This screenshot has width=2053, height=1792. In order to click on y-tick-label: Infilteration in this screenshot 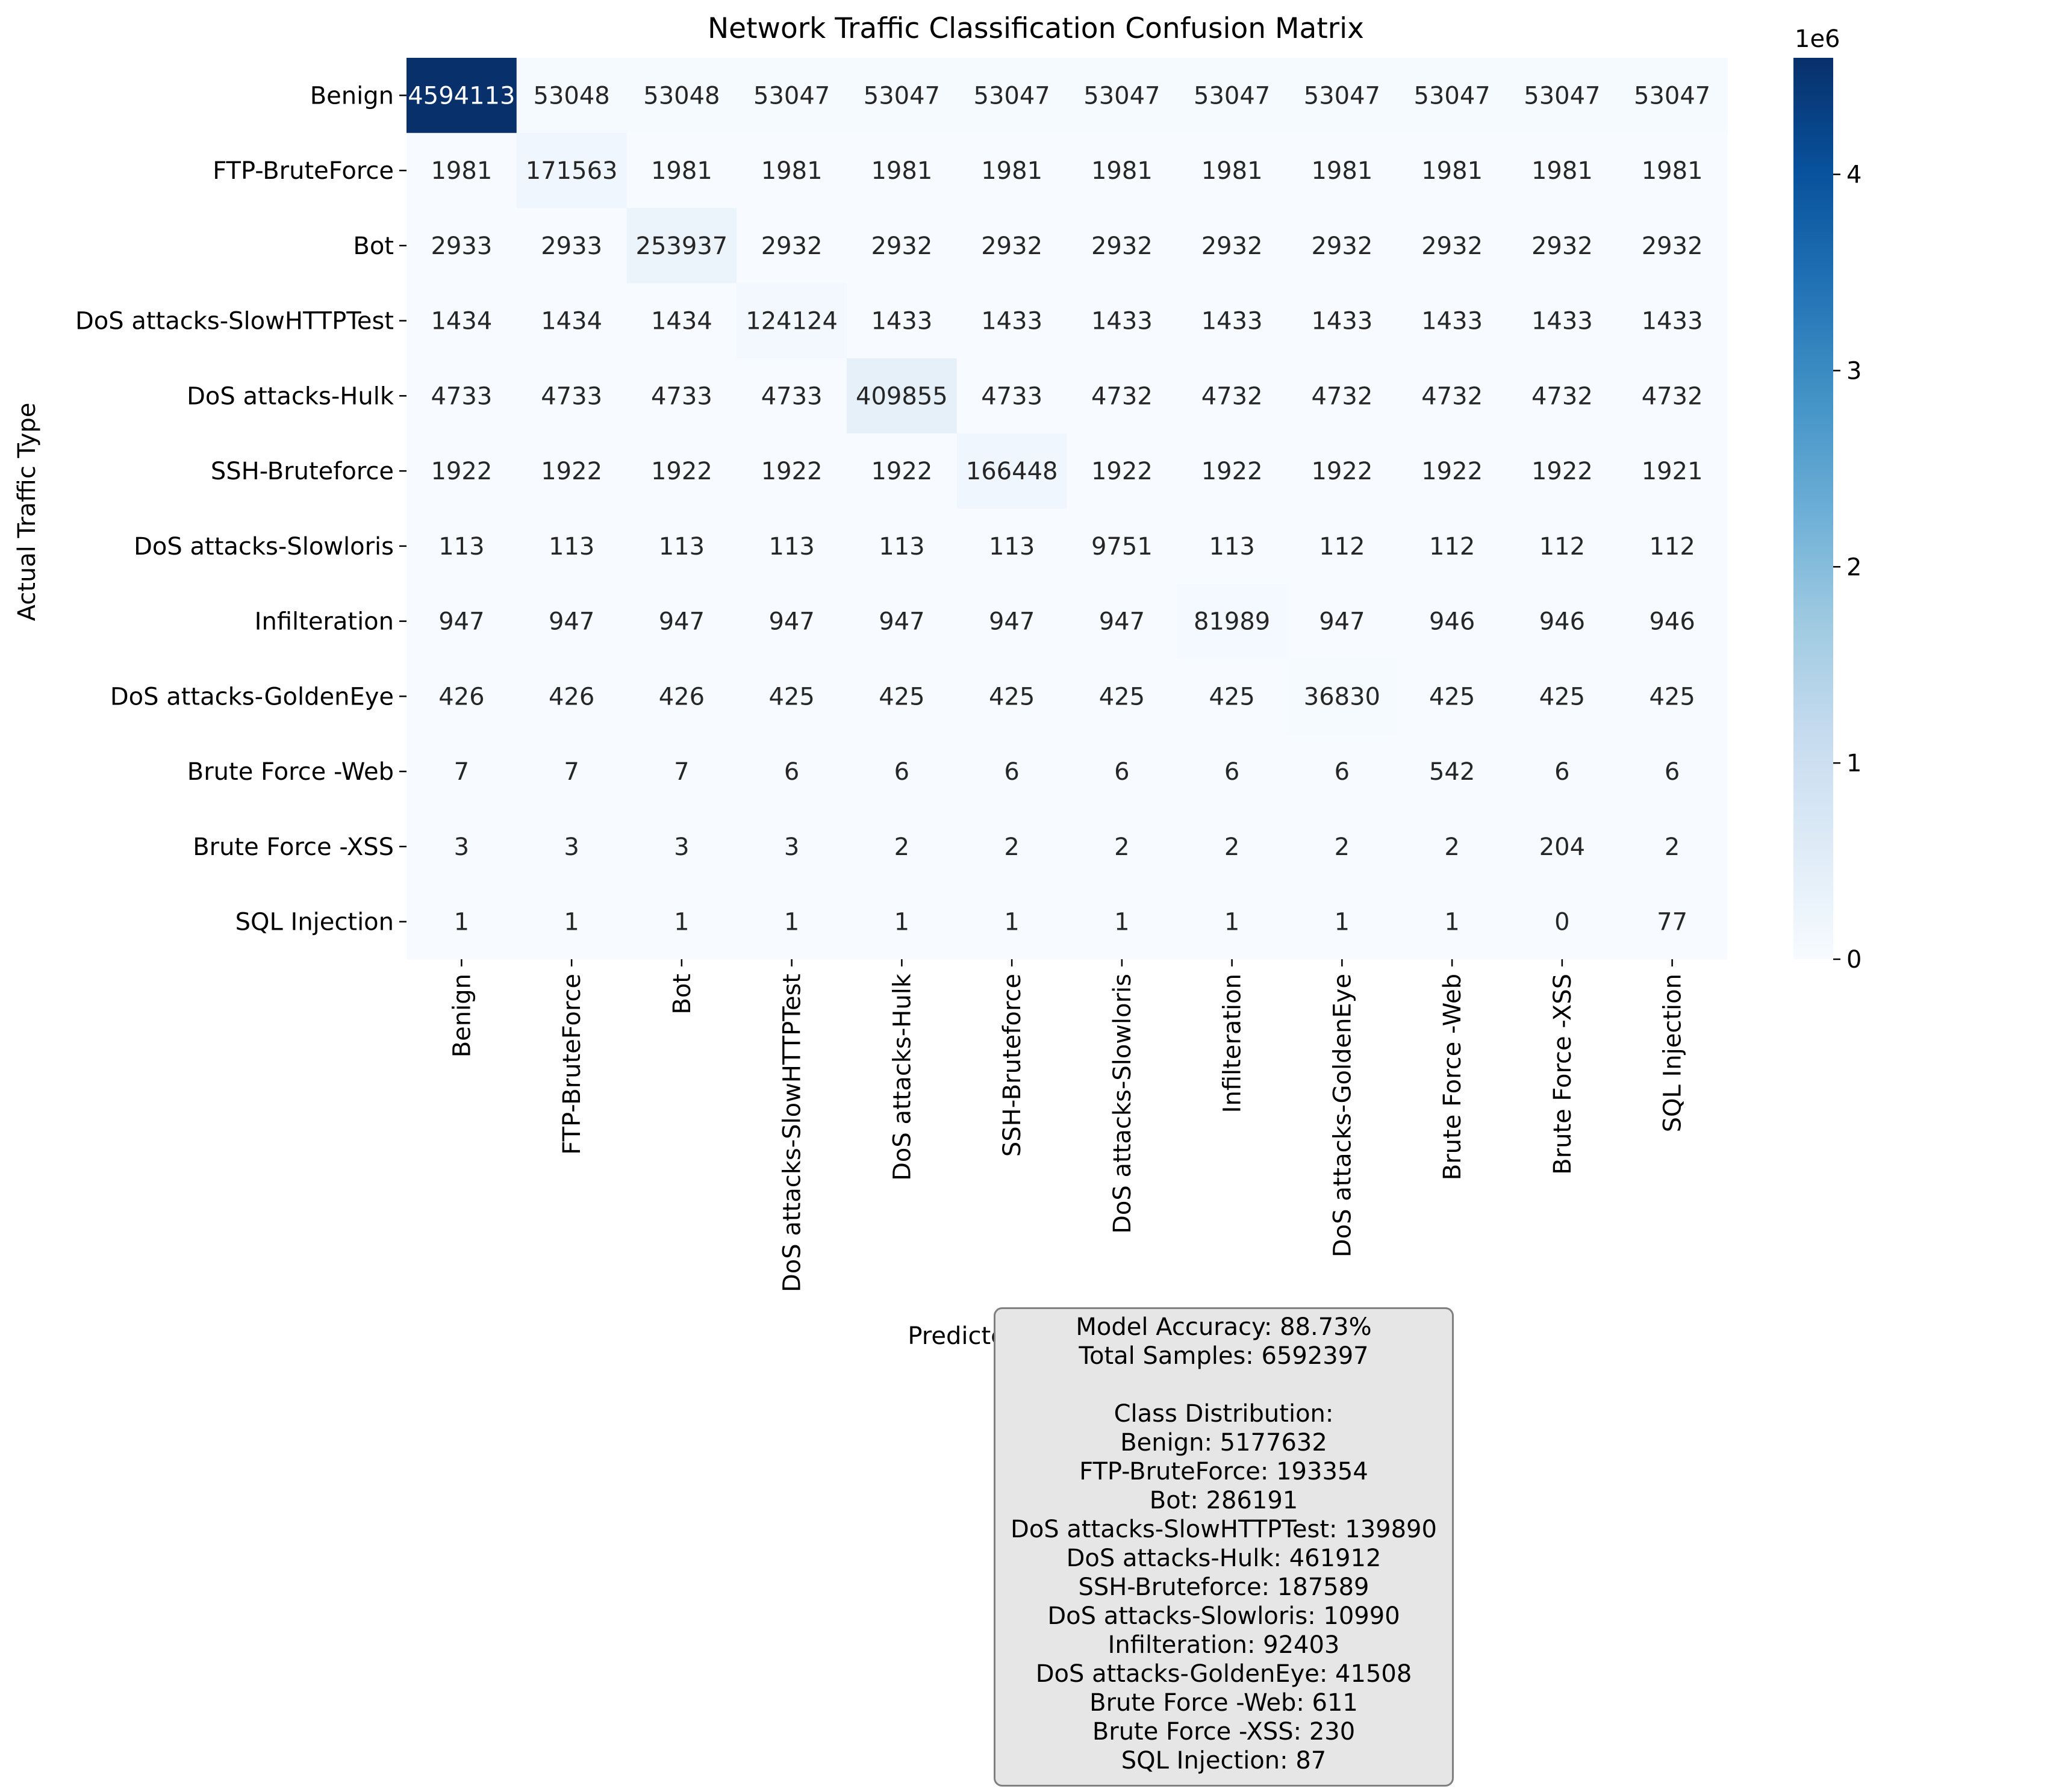, I will do `click(324, 622)`.